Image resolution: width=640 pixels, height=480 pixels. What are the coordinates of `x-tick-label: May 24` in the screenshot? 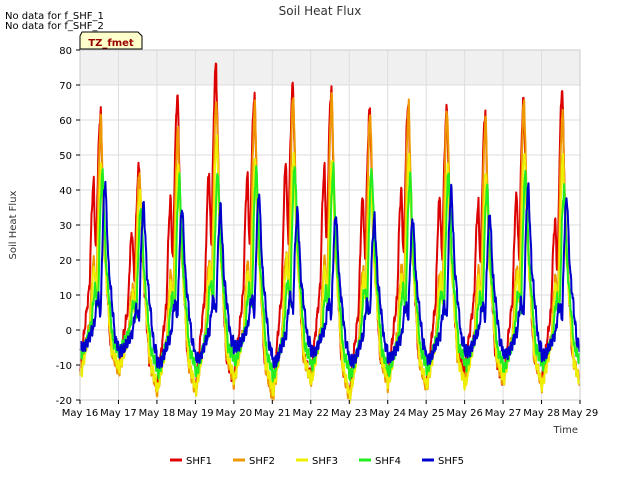 It's located at (387, 413).